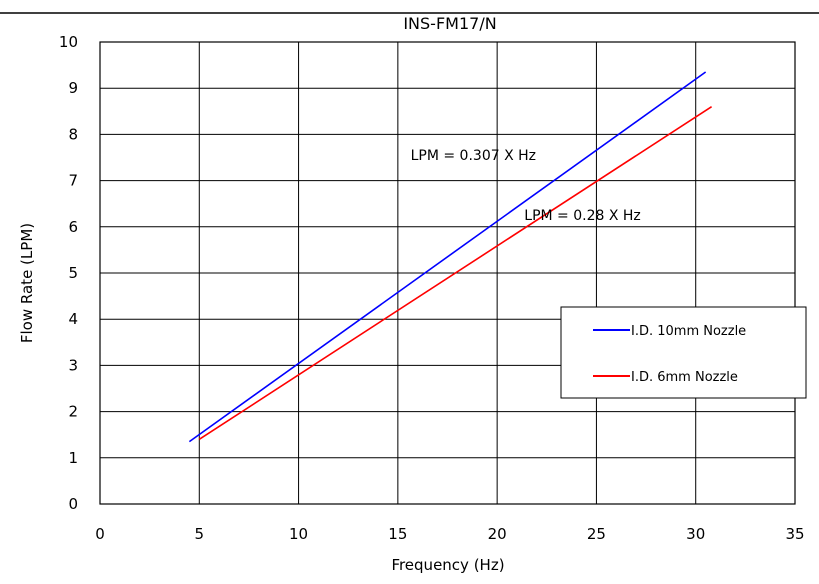 The height and width of the screenshot is (584, 819). What do you see at coordinates (449, 23) in the screenshot?
I see `chart-title: INS-FM17/N` at bounding box center [449, 23].